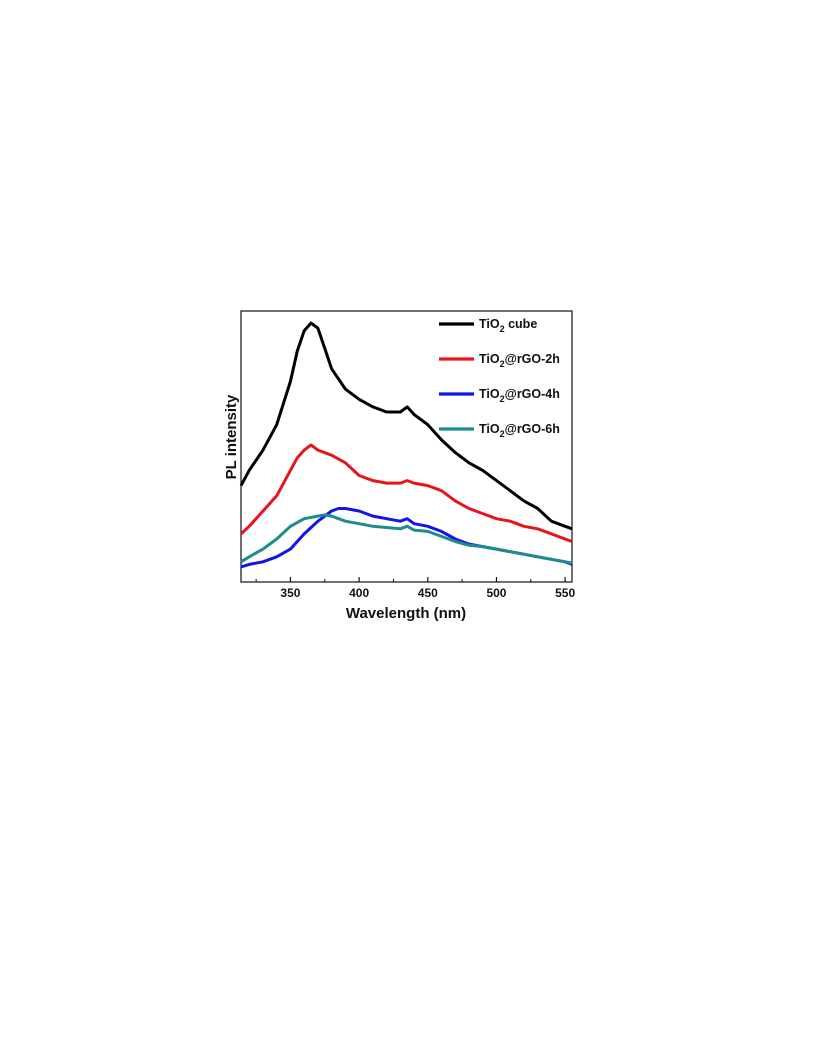 The height and width of the screenshot is (1056, 816). What do you see at coordinates (290, 593) in the screenshot?
I see `x-tick-label: 350` at bounding box center [290, 593].